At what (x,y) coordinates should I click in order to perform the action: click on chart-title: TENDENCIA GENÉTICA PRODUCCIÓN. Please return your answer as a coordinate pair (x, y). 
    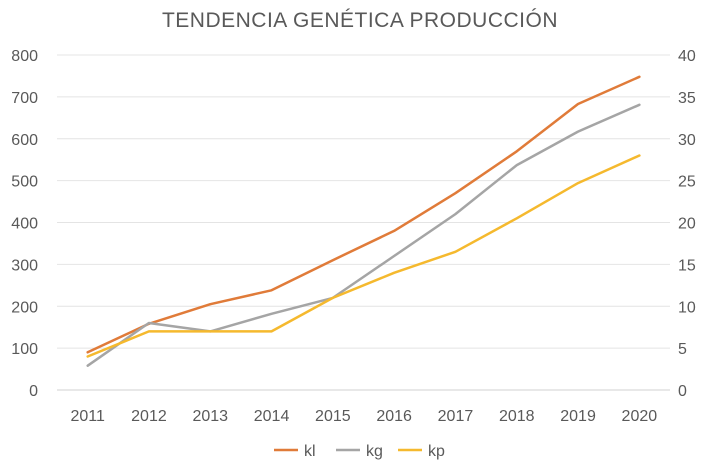
    Looking at the image, I should click on (360, 20).